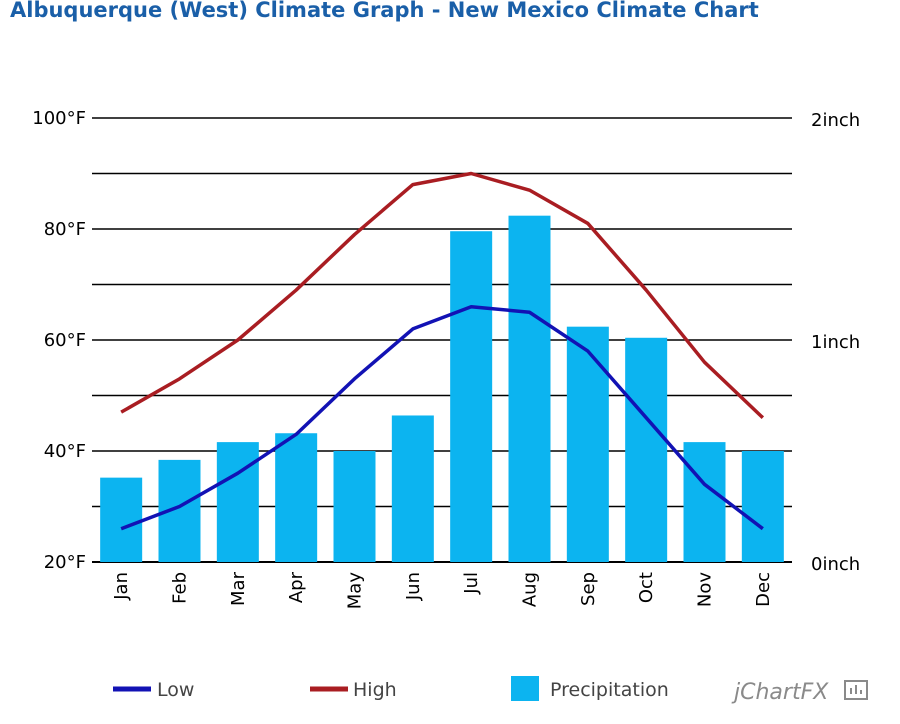 The height and width of the screenshot is (724, 900). Describe the element at coordinates (65, 340) in the screenshot. I see `left-axis-tick-label: 60°F` at that location.